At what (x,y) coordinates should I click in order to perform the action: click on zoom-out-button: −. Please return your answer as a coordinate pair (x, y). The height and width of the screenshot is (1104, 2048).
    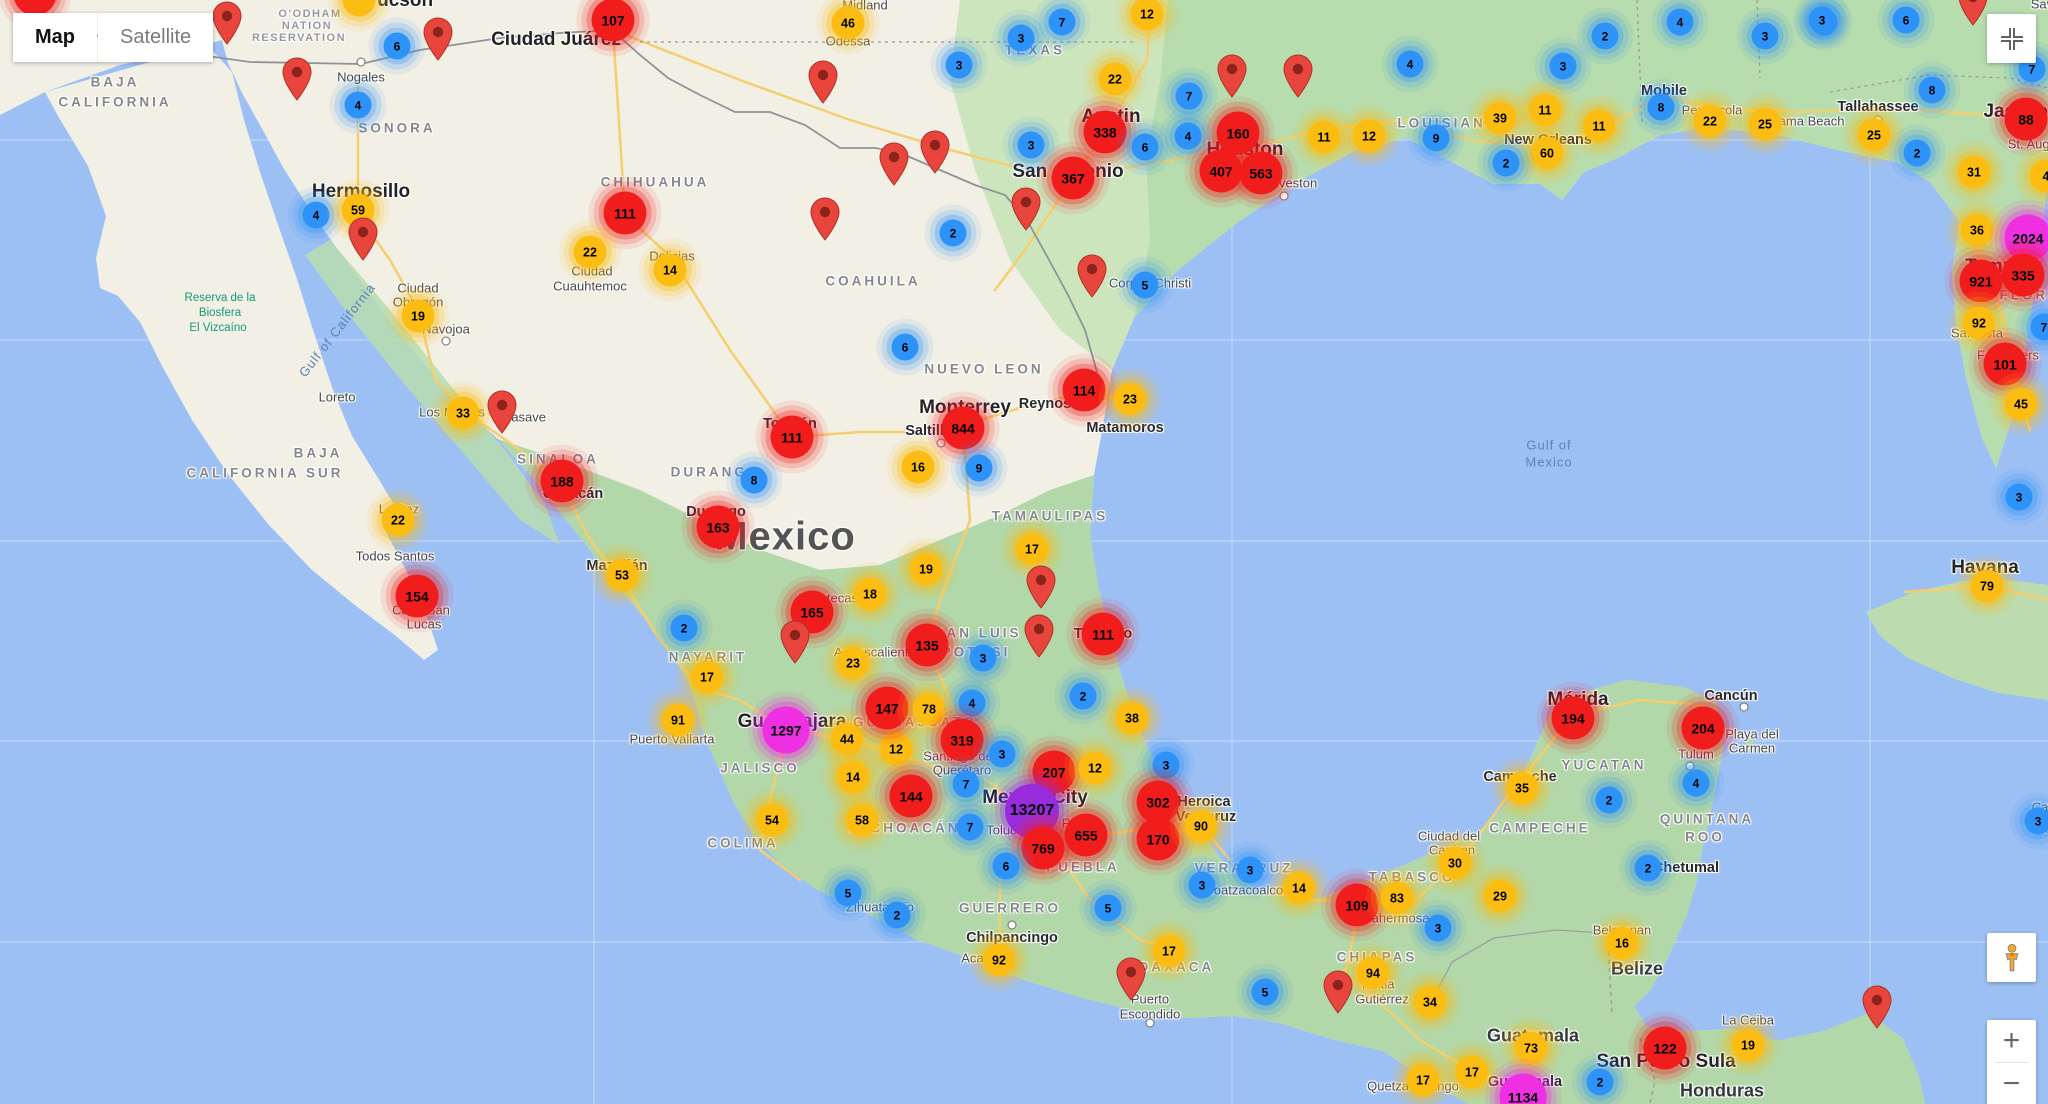
    Looking at the image, I should click on (2011, 1083).